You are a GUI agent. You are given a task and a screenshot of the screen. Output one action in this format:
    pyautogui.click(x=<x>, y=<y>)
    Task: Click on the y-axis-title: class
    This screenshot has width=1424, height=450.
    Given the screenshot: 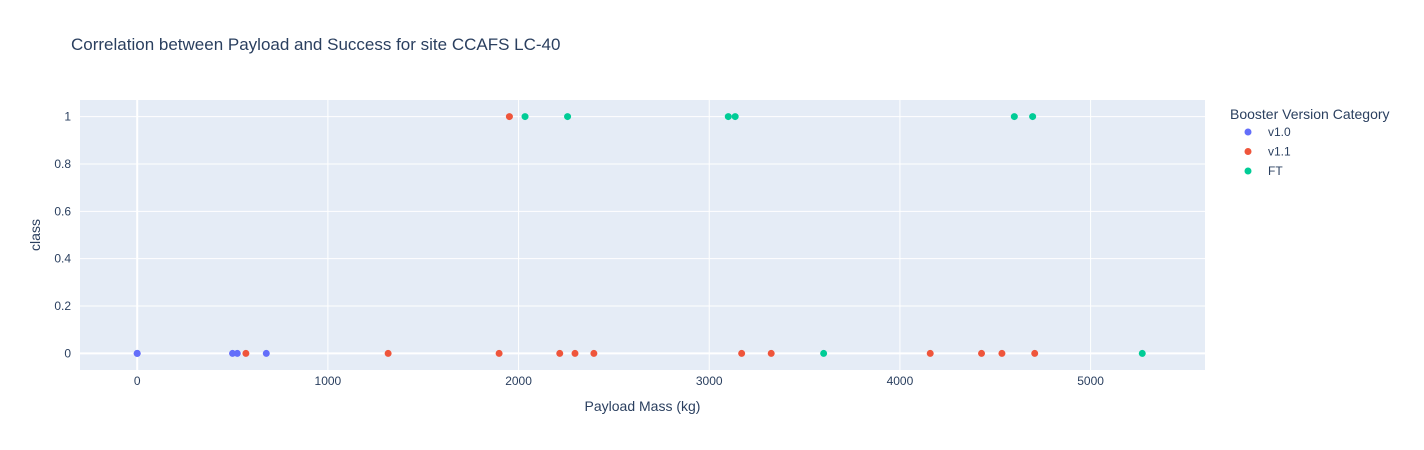 What is the action you would take?
    pyautogui.click(x=35, y=235)
    